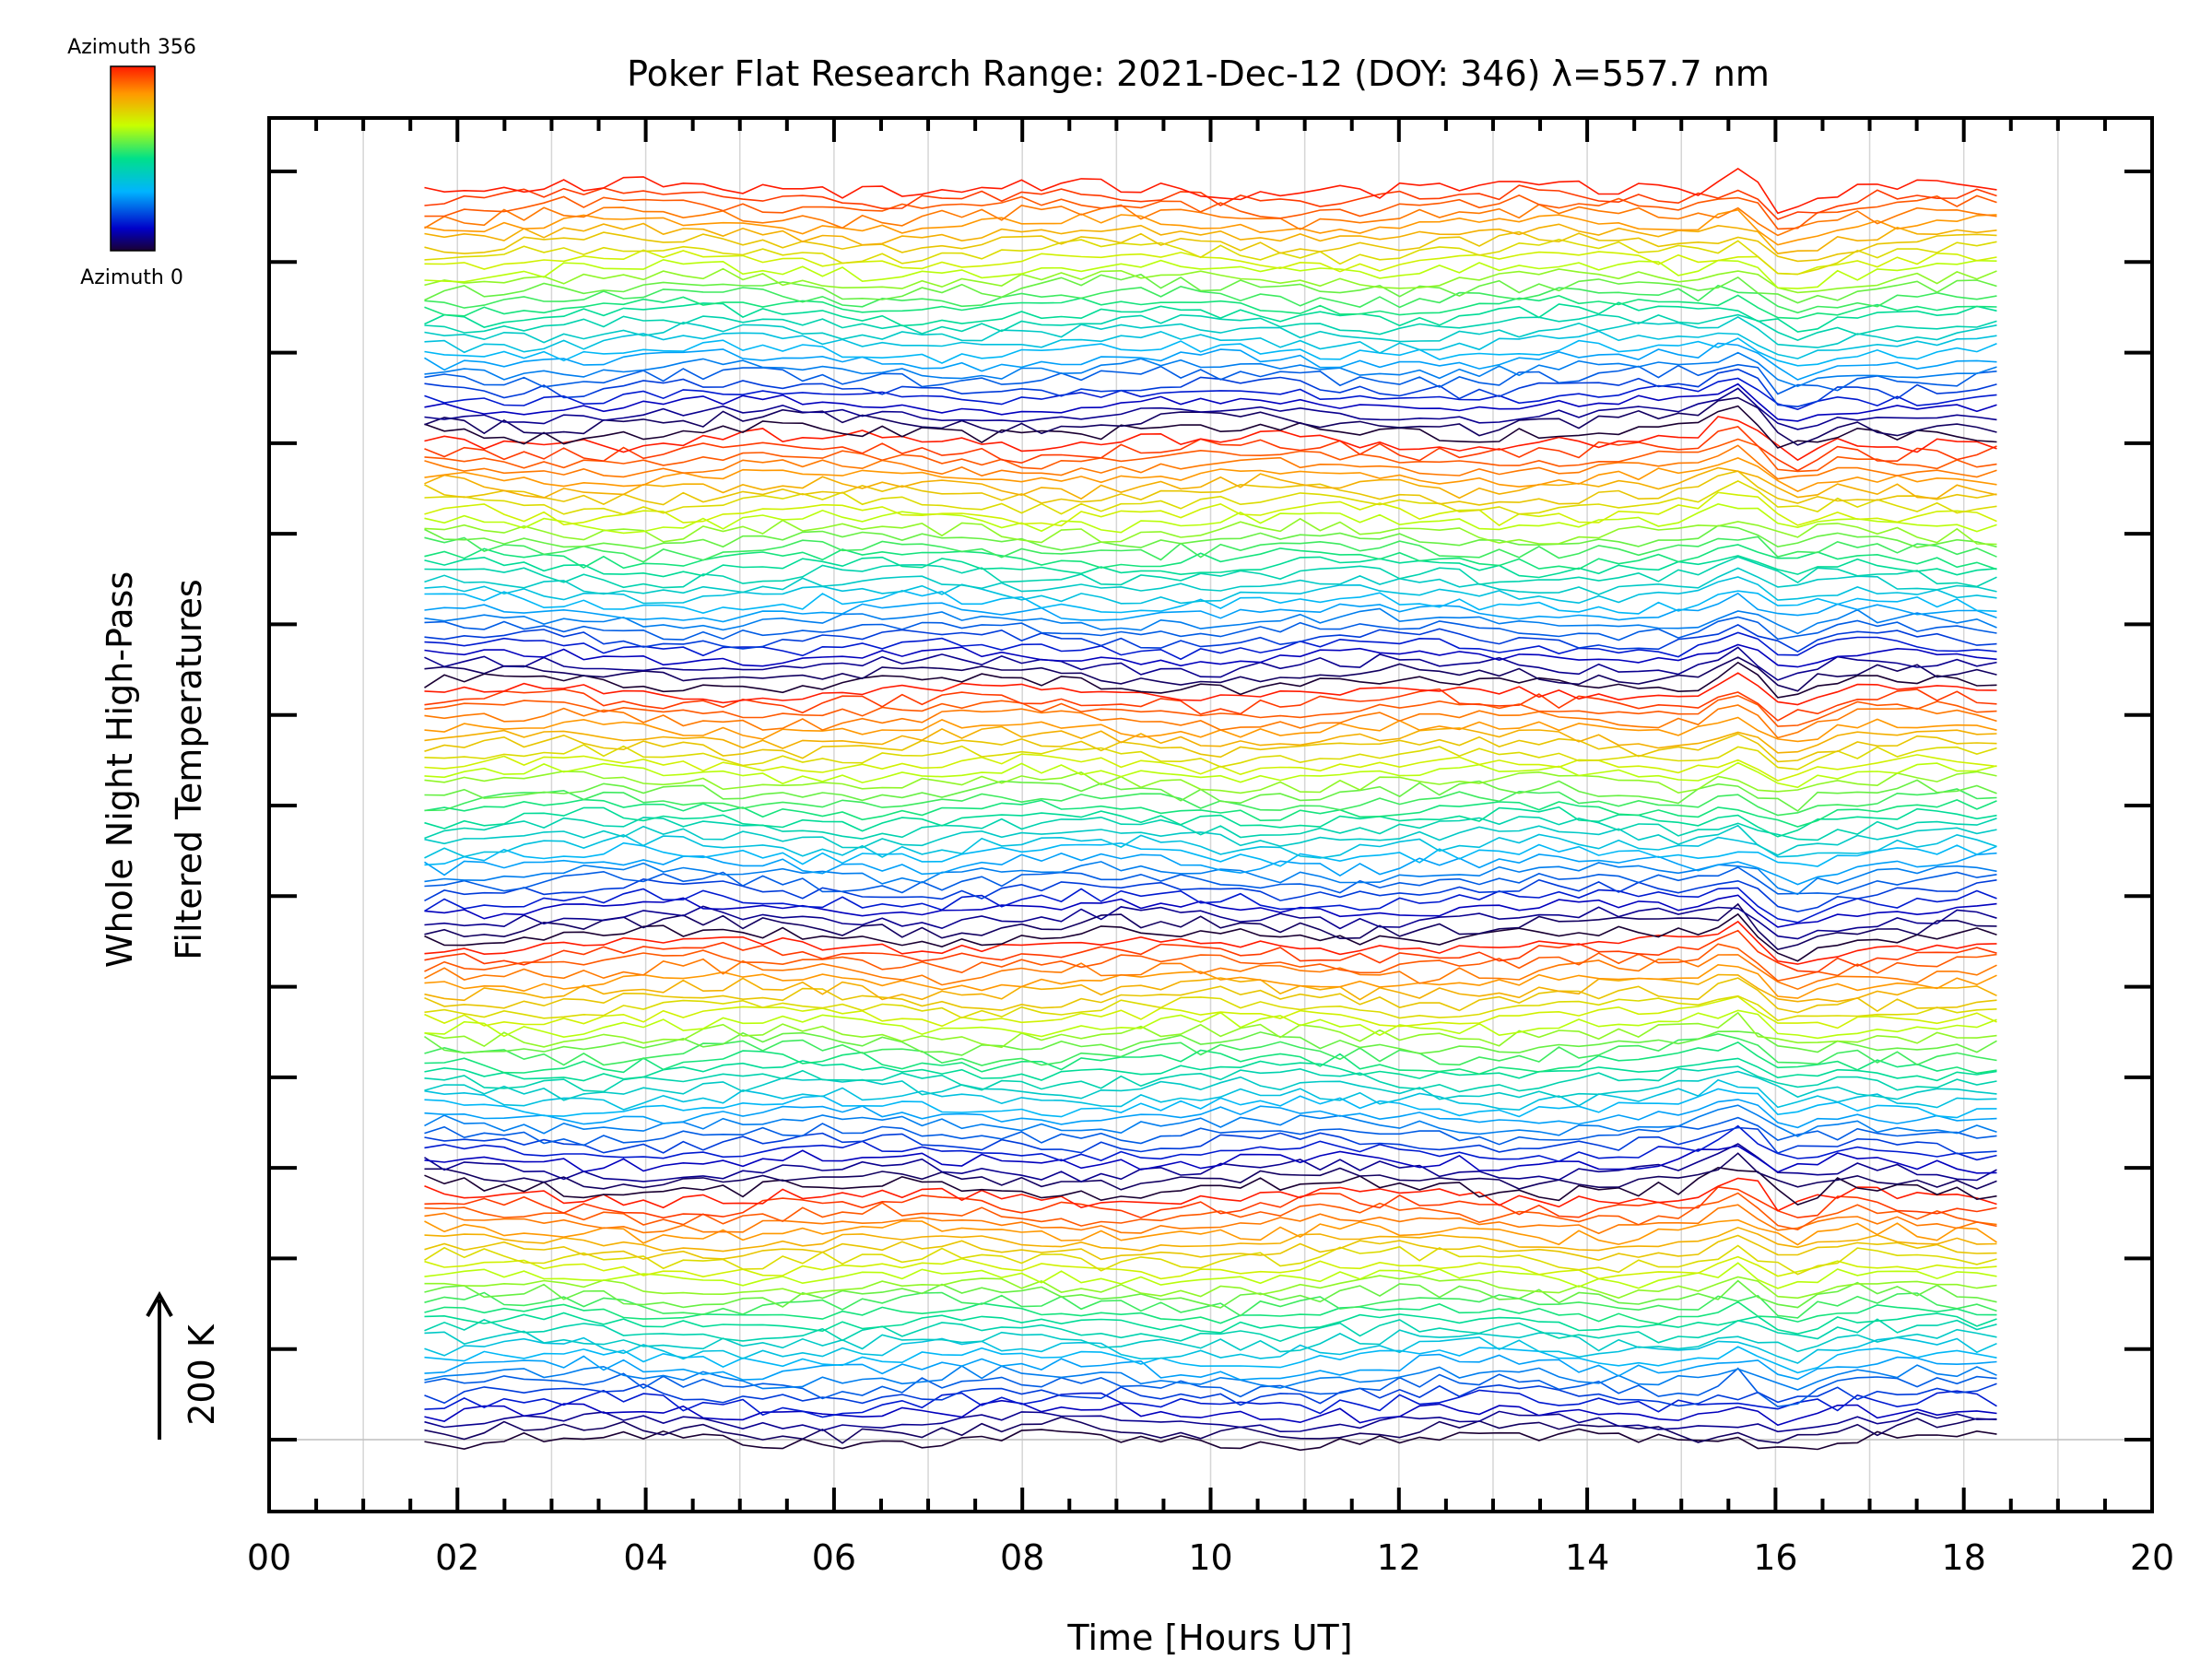  Describe the element at coordinates (202, 1375) in the screenshot. I see `scale-bar-label: 200 K` at that location.